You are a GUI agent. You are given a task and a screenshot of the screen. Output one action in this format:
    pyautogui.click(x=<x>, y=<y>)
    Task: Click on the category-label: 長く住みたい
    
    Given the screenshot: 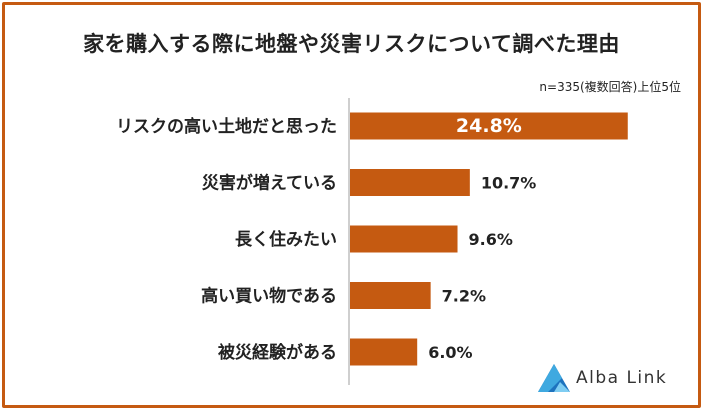 What is the action you would take?
    pyautogui.click(x=286, y=239)
    